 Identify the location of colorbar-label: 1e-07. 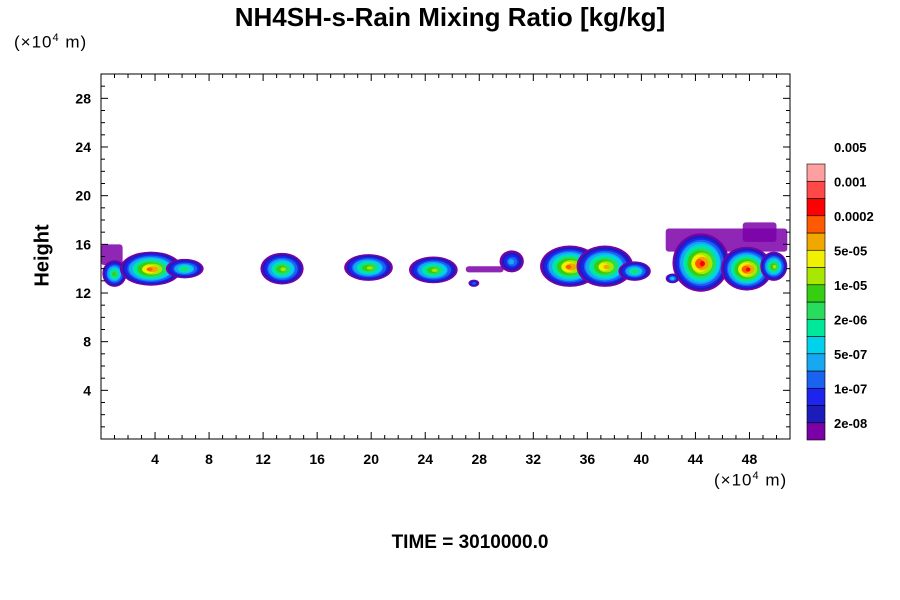
(850, 388).